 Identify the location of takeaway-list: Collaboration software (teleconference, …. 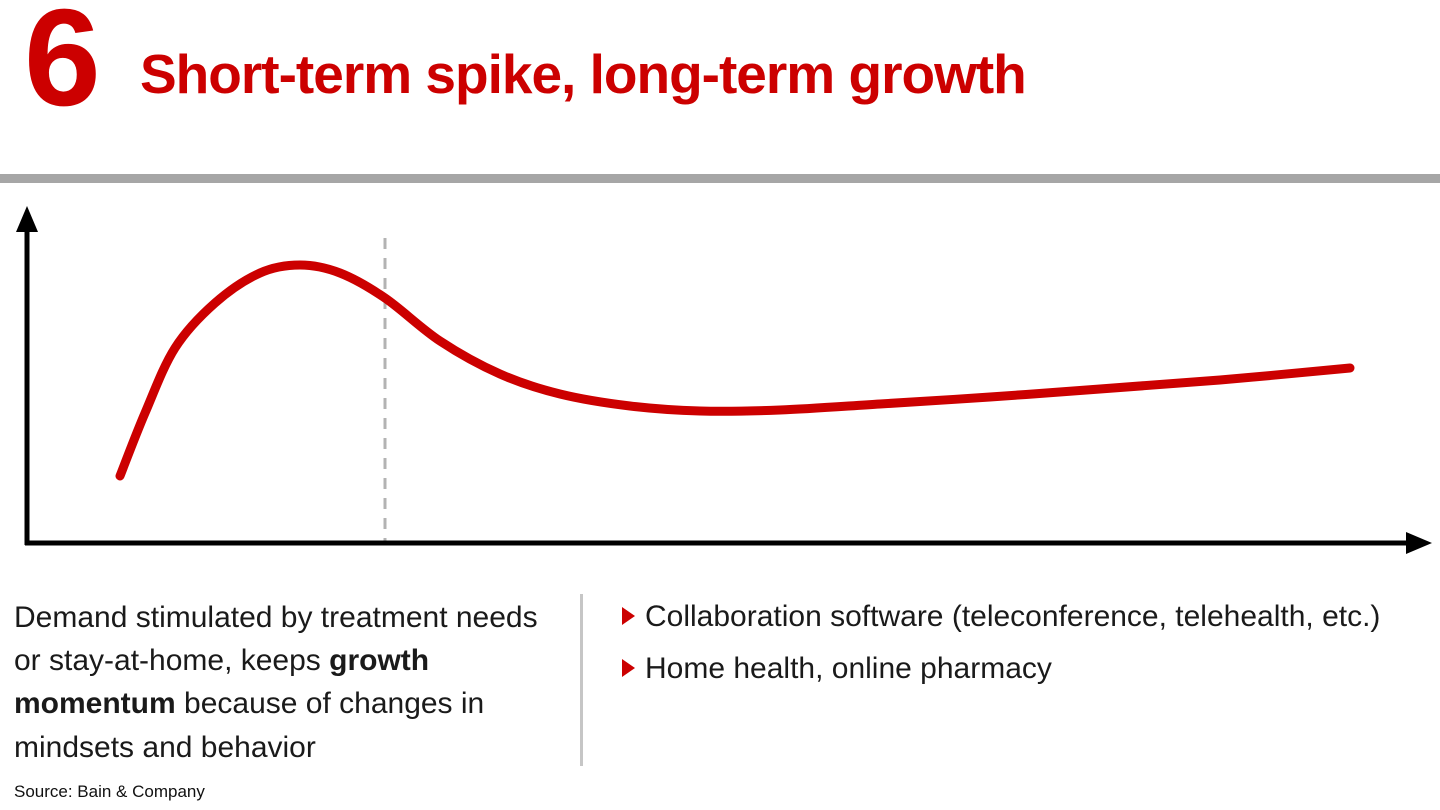
(1002, 648).